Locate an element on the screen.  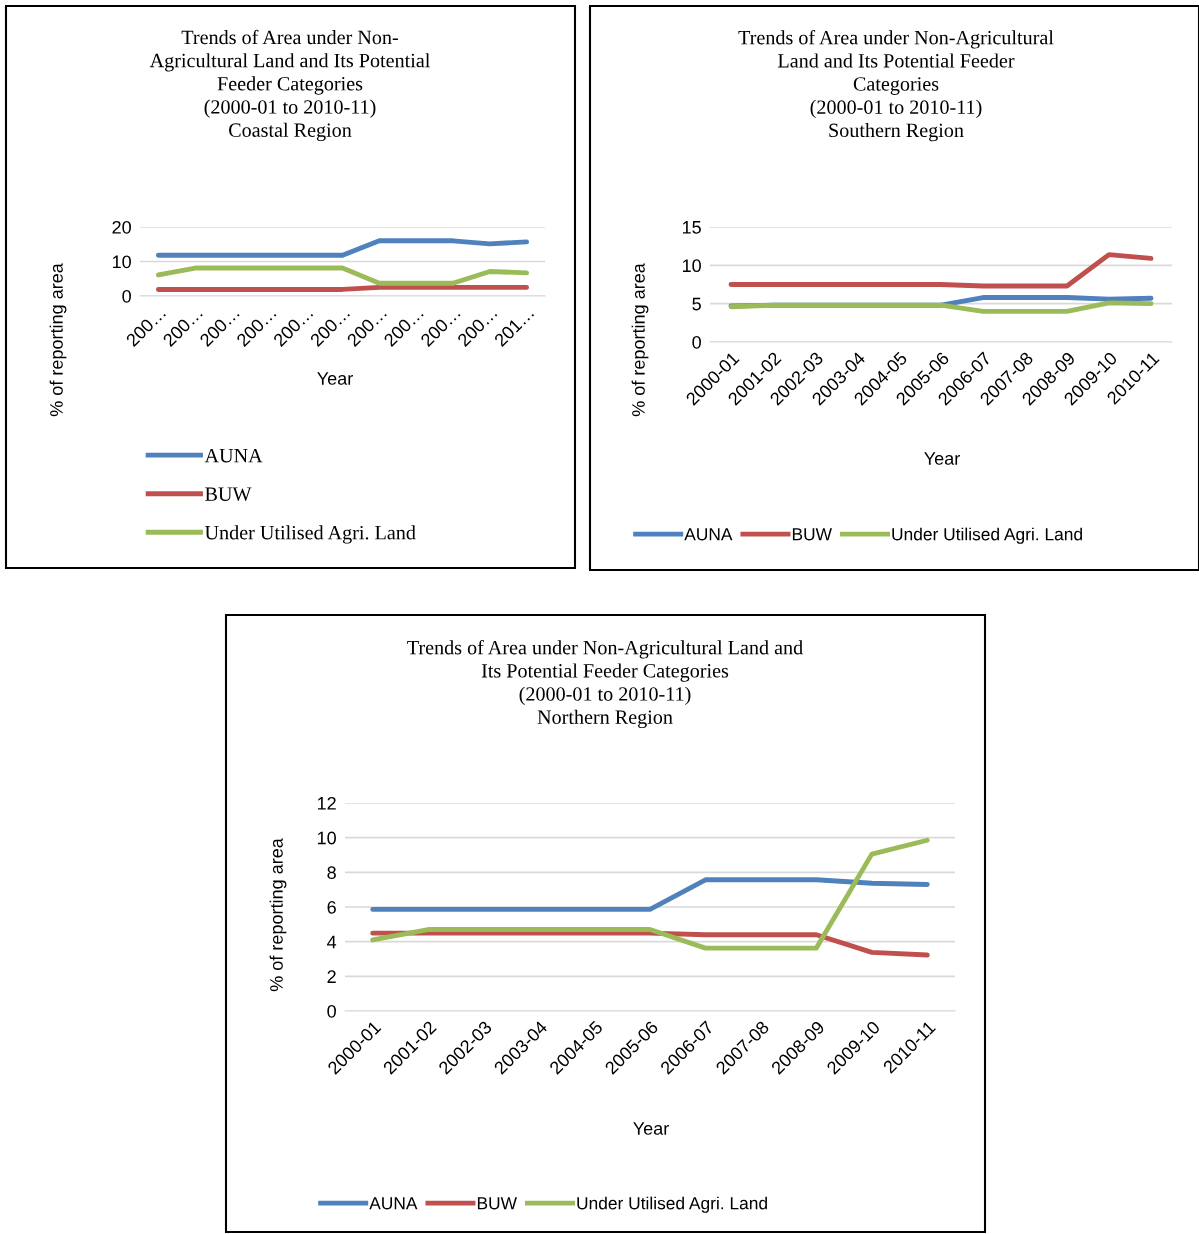
y-tick-label: 8 is located at coordinates (331, 873).